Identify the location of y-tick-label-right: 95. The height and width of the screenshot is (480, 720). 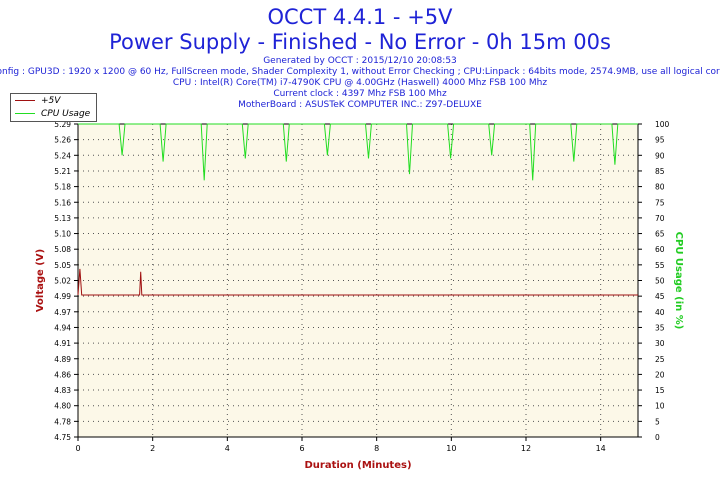
(660, 140).